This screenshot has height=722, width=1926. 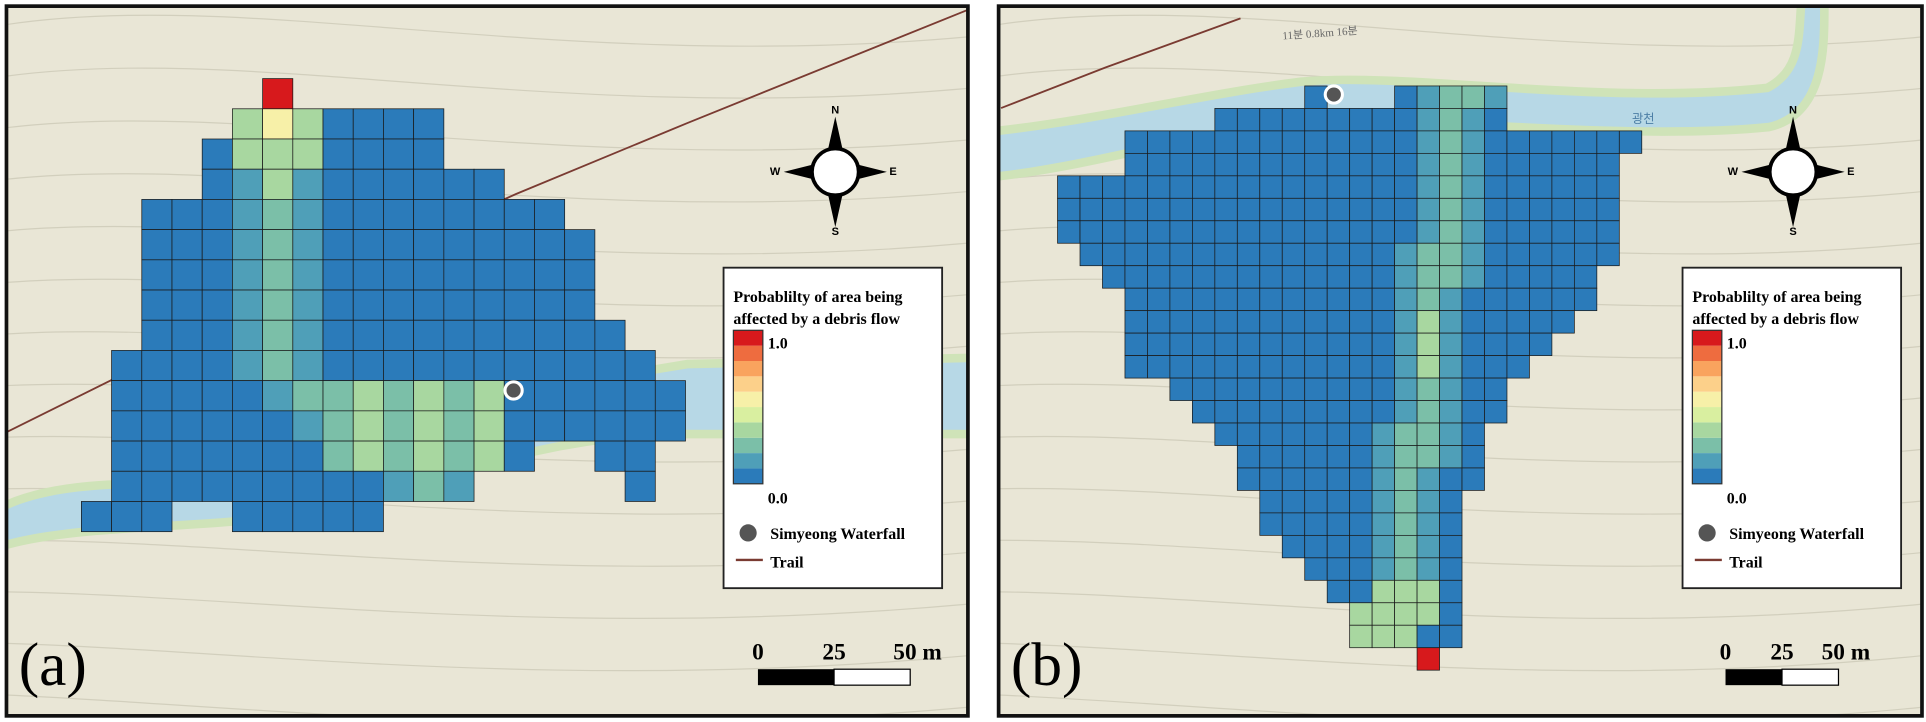 What do you see at coordinates (1796, 534) in the screenshot?
I see `legend-item: Simyeong Waterfall` at bounding box center [1796, 534].